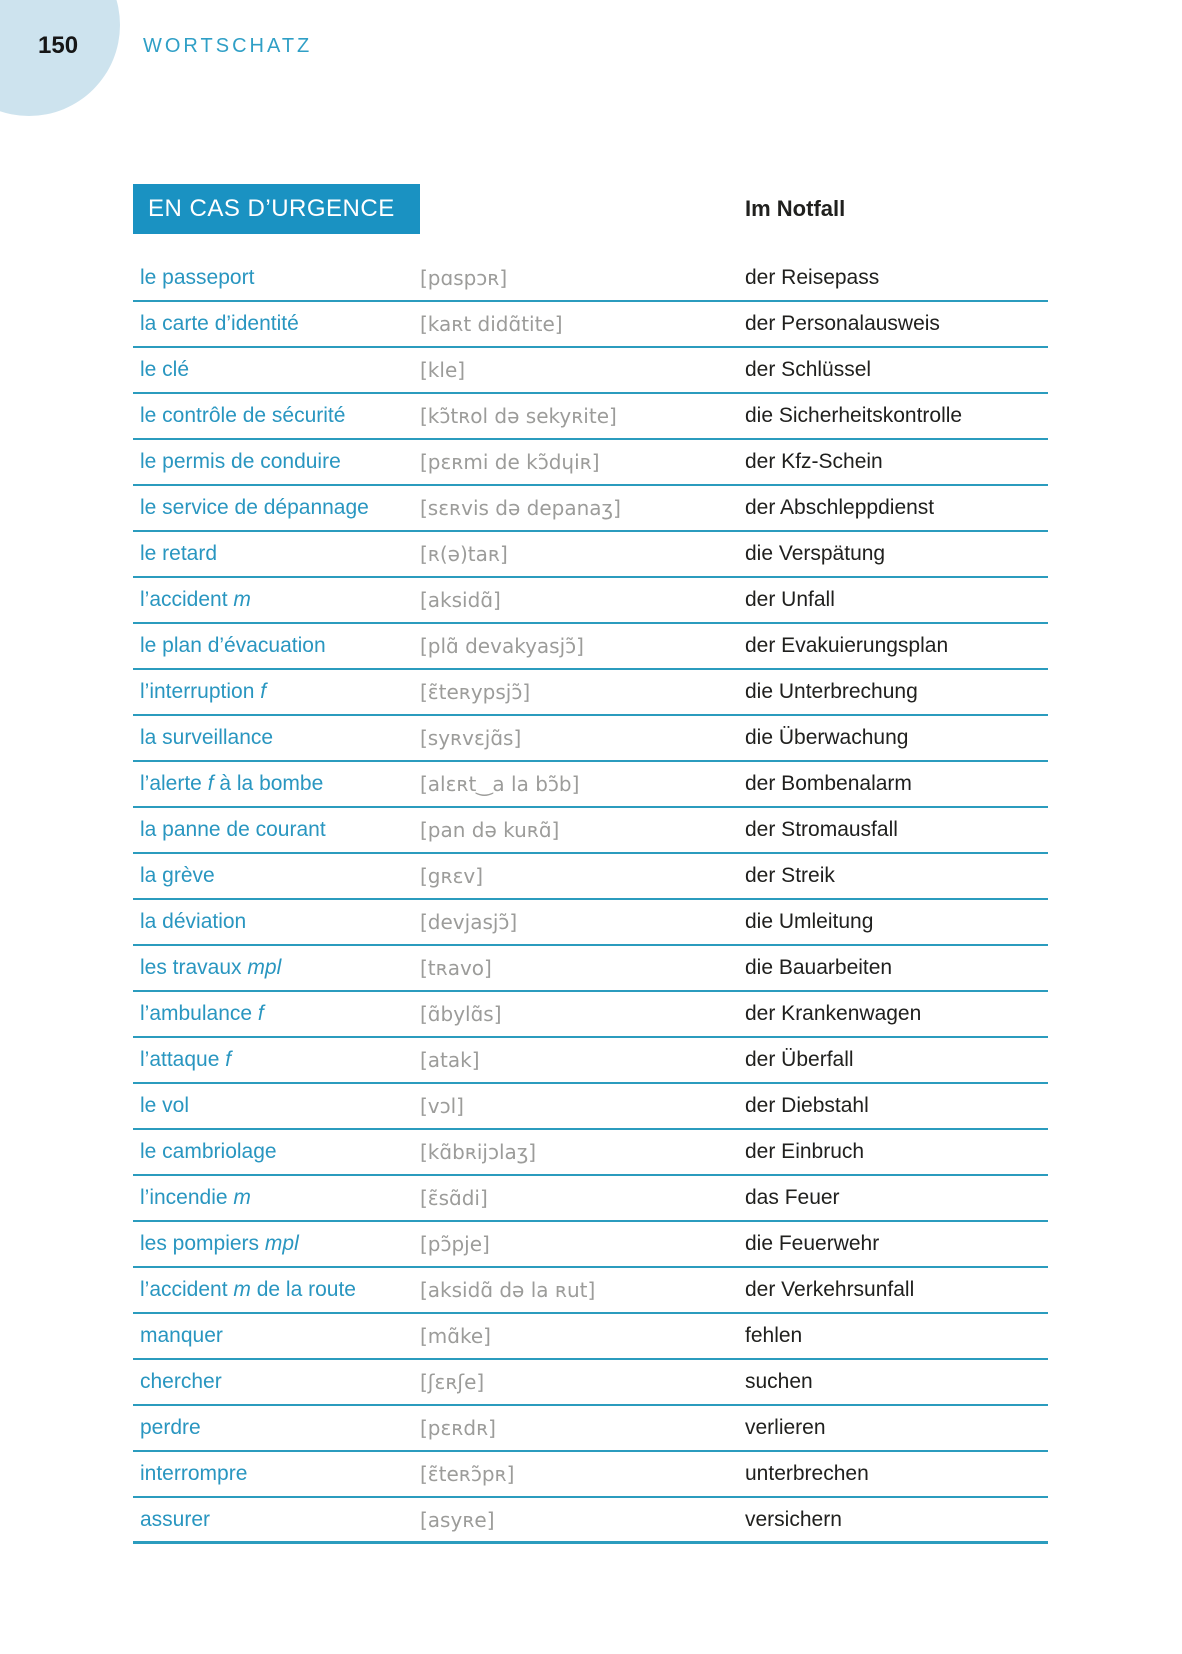 Image resolution: width=1182 pixels, height=1654 pixels. What do you see at coordinates (276, 1244) in the screenshot?
I see `french-term: les pompiers mpl` at bounding box center [276, 1244].